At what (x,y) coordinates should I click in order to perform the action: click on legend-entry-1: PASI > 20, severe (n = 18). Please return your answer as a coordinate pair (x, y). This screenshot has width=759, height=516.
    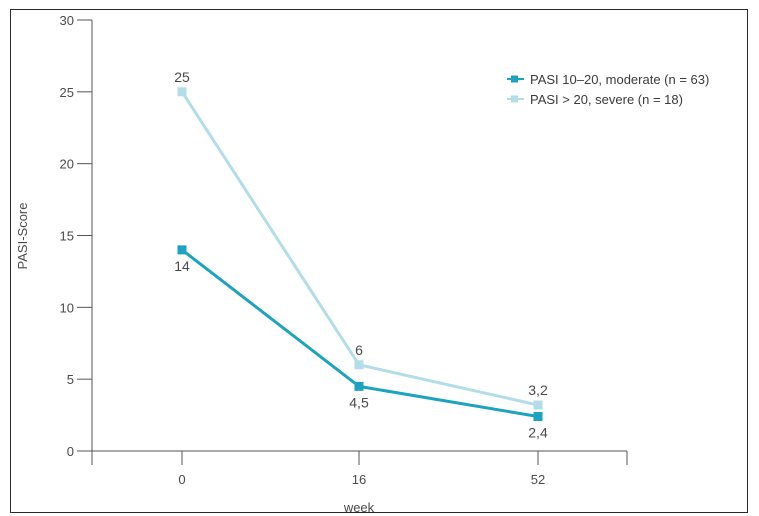
    Looking at the image, I should click on (606, 99).